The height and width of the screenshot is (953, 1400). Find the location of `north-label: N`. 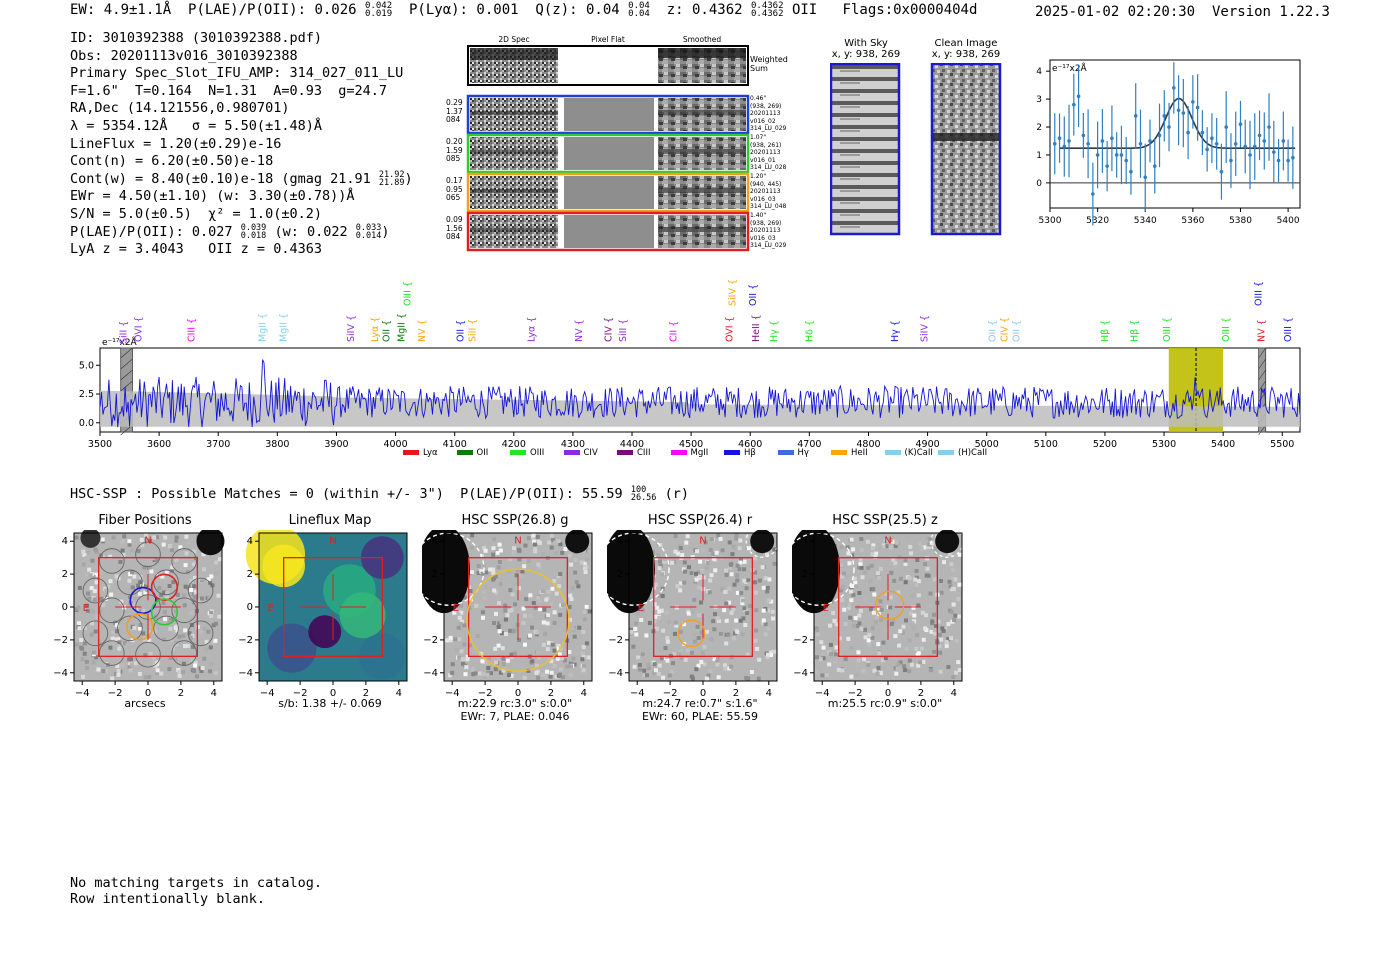

north-label: N is located at coordinates (332, 541).